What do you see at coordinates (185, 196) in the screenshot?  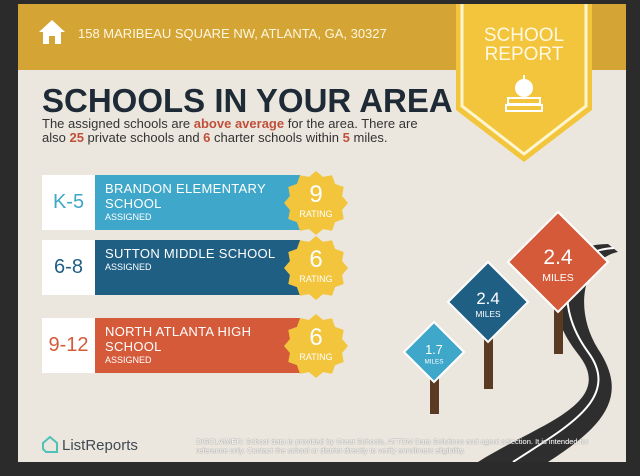 I see `school-name: BRANDON ELEMENTARY SCHOOL` at bounding box center [185, 196].